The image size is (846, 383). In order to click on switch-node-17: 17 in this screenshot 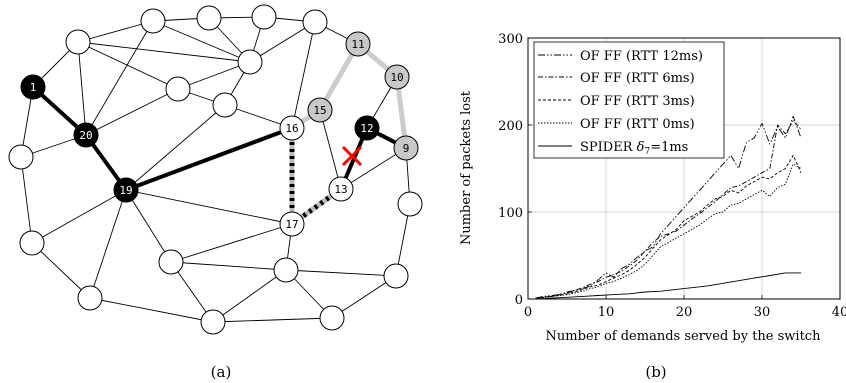, I will do `click(292, 224)`.